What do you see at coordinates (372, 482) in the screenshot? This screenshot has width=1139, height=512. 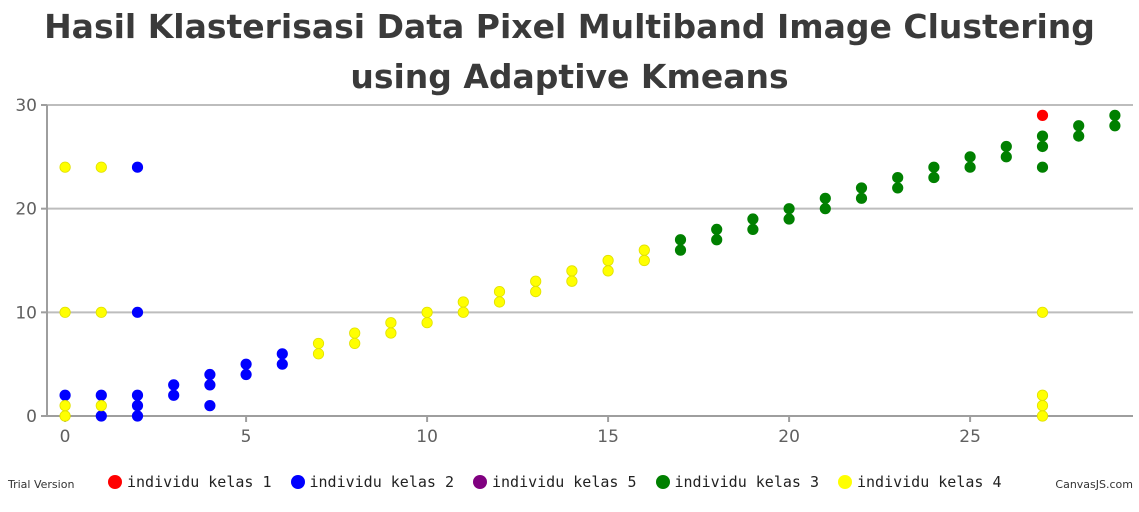 I see `legend-item: individu kelas 2` at bounding box center [372, 482].